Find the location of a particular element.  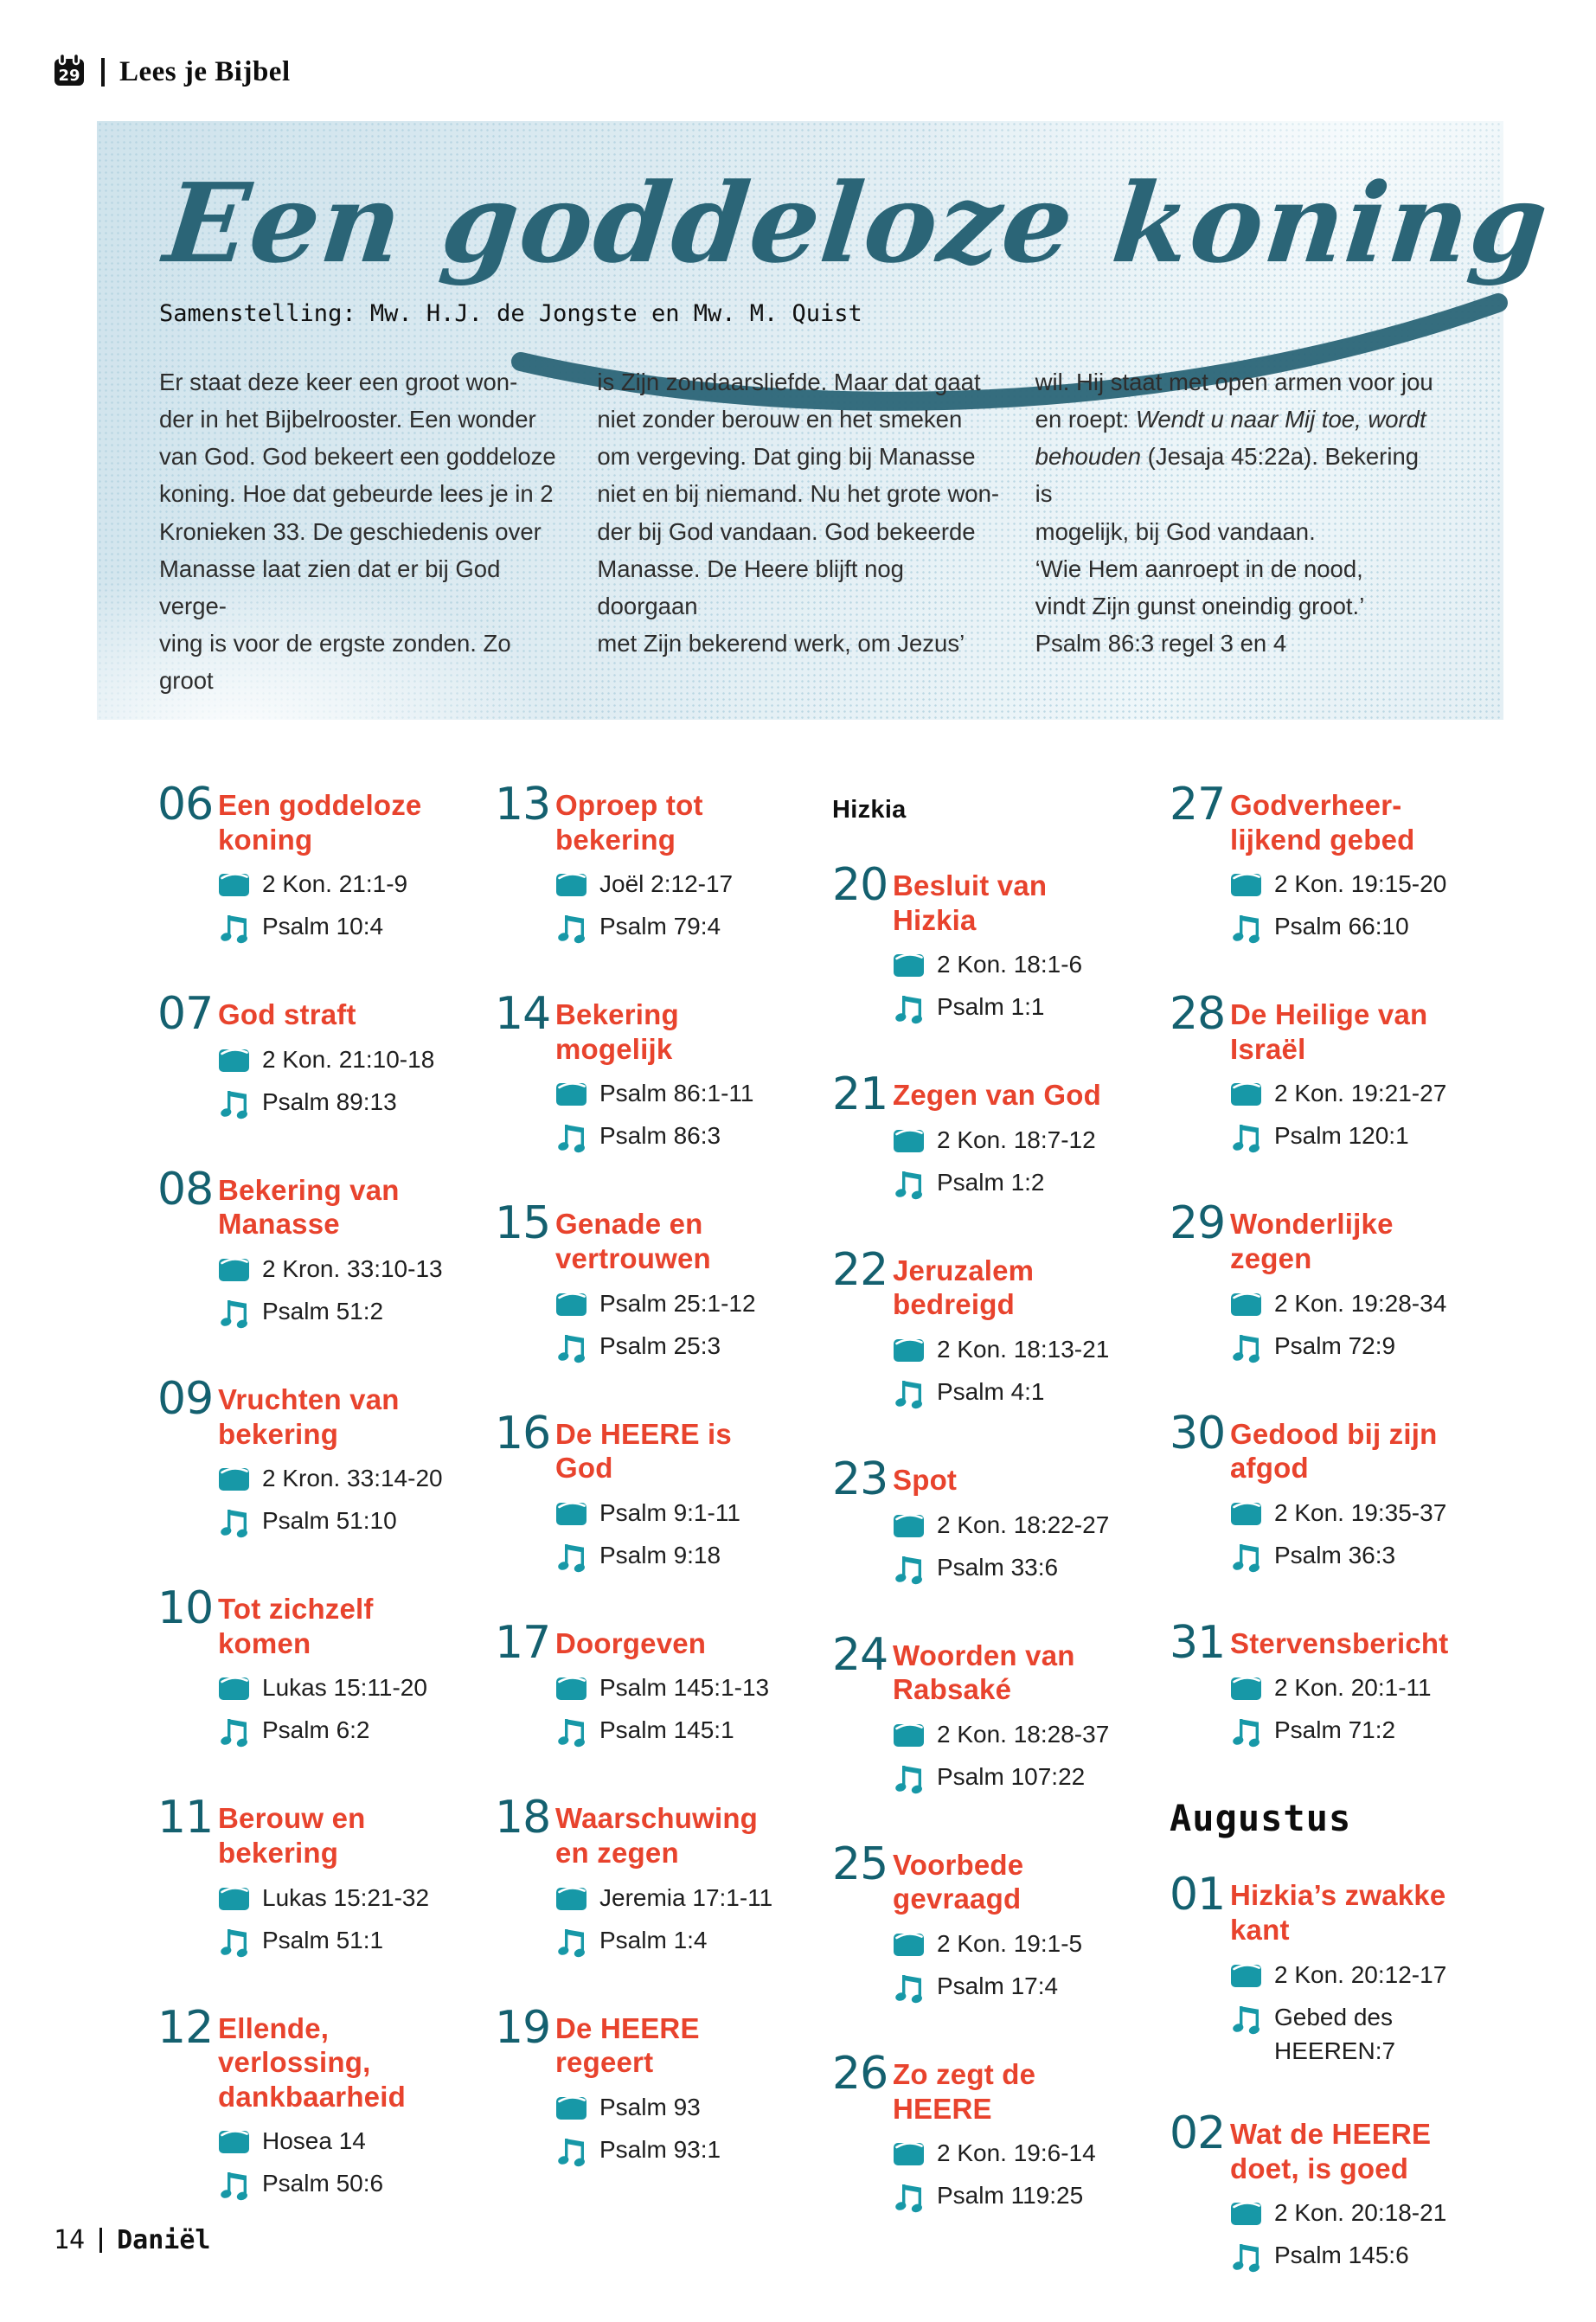

reading-reference: Psalm 9:1-11 is located at coordinates (669, 1512).